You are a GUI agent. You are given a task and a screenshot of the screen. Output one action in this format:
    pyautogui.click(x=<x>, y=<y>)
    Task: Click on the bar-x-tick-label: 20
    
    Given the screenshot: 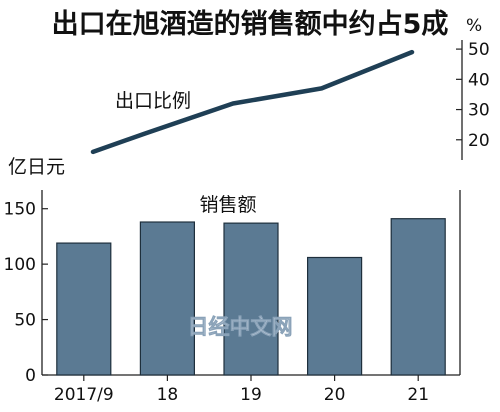 What is the action you would take?
    pyautogui.click(x=335, y=395)
    